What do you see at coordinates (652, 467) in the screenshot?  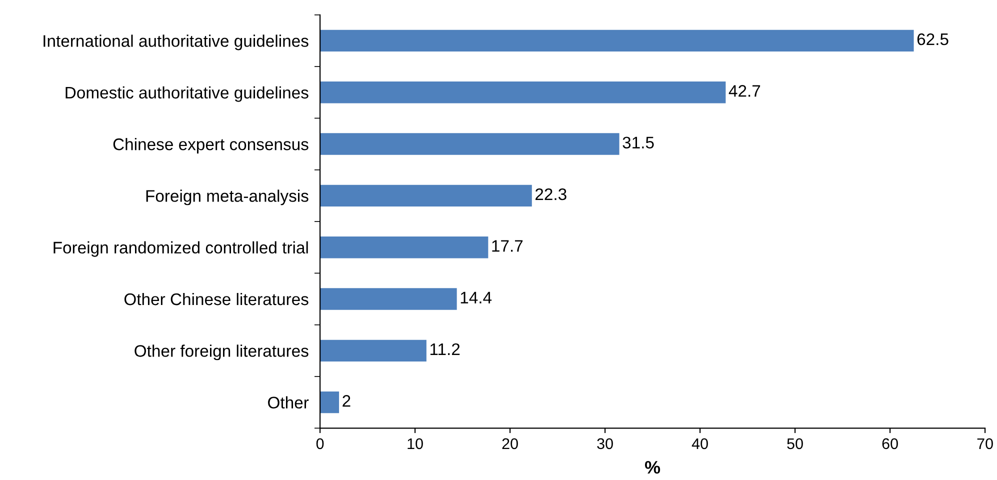 I see `x-axis-title: %` at bounding box center [652, 467].